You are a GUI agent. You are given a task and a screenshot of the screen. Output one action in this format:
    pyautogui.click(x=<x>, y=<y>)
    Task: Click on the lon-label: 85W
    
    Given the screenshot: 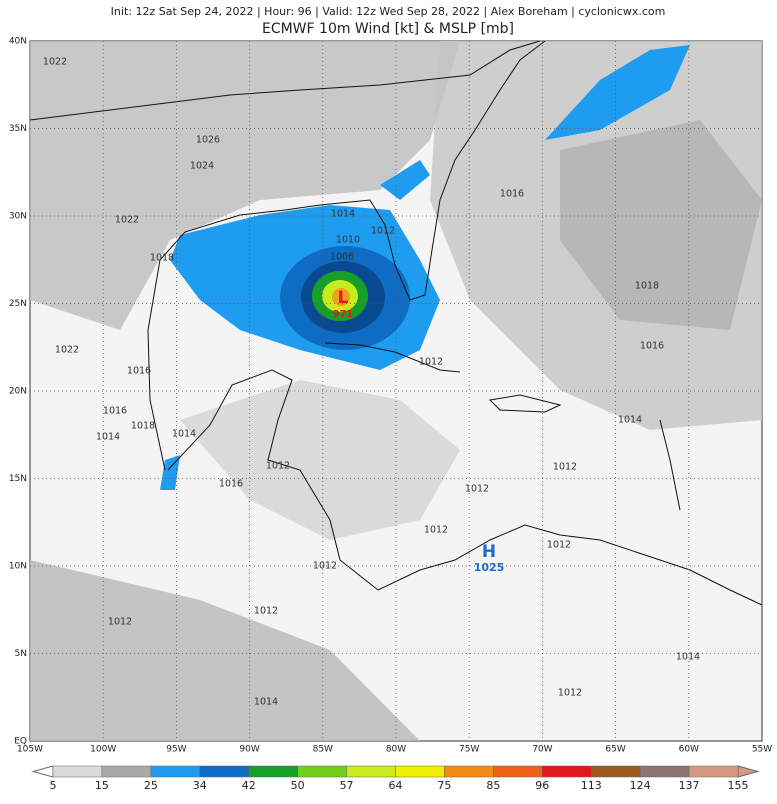 What is the action you would take?
    pyautogui.click(x=323, y=750)
    